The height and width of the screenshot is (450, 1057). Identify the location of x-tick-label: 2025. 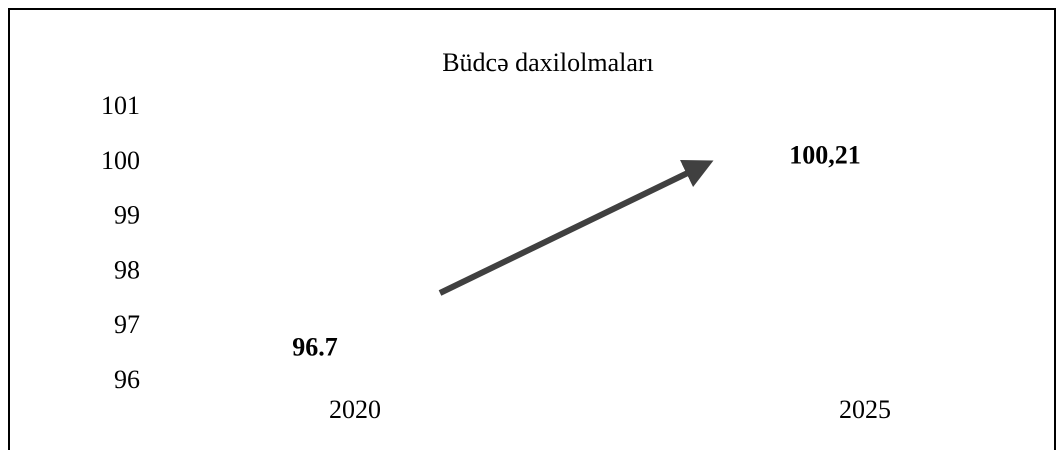
(865, 409).